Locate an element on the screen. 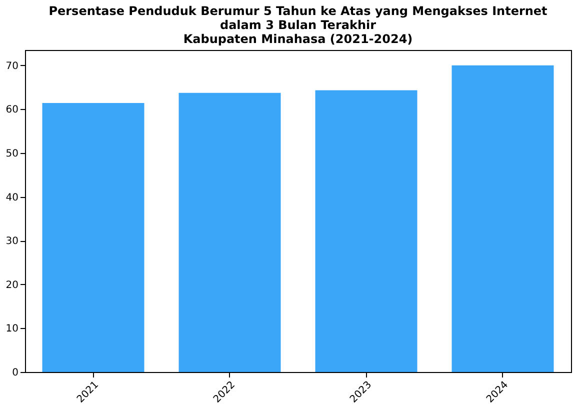 The height and width of the screenshot is (410, 576). y-tick-label: 0 is located at coordinates (15, 373).